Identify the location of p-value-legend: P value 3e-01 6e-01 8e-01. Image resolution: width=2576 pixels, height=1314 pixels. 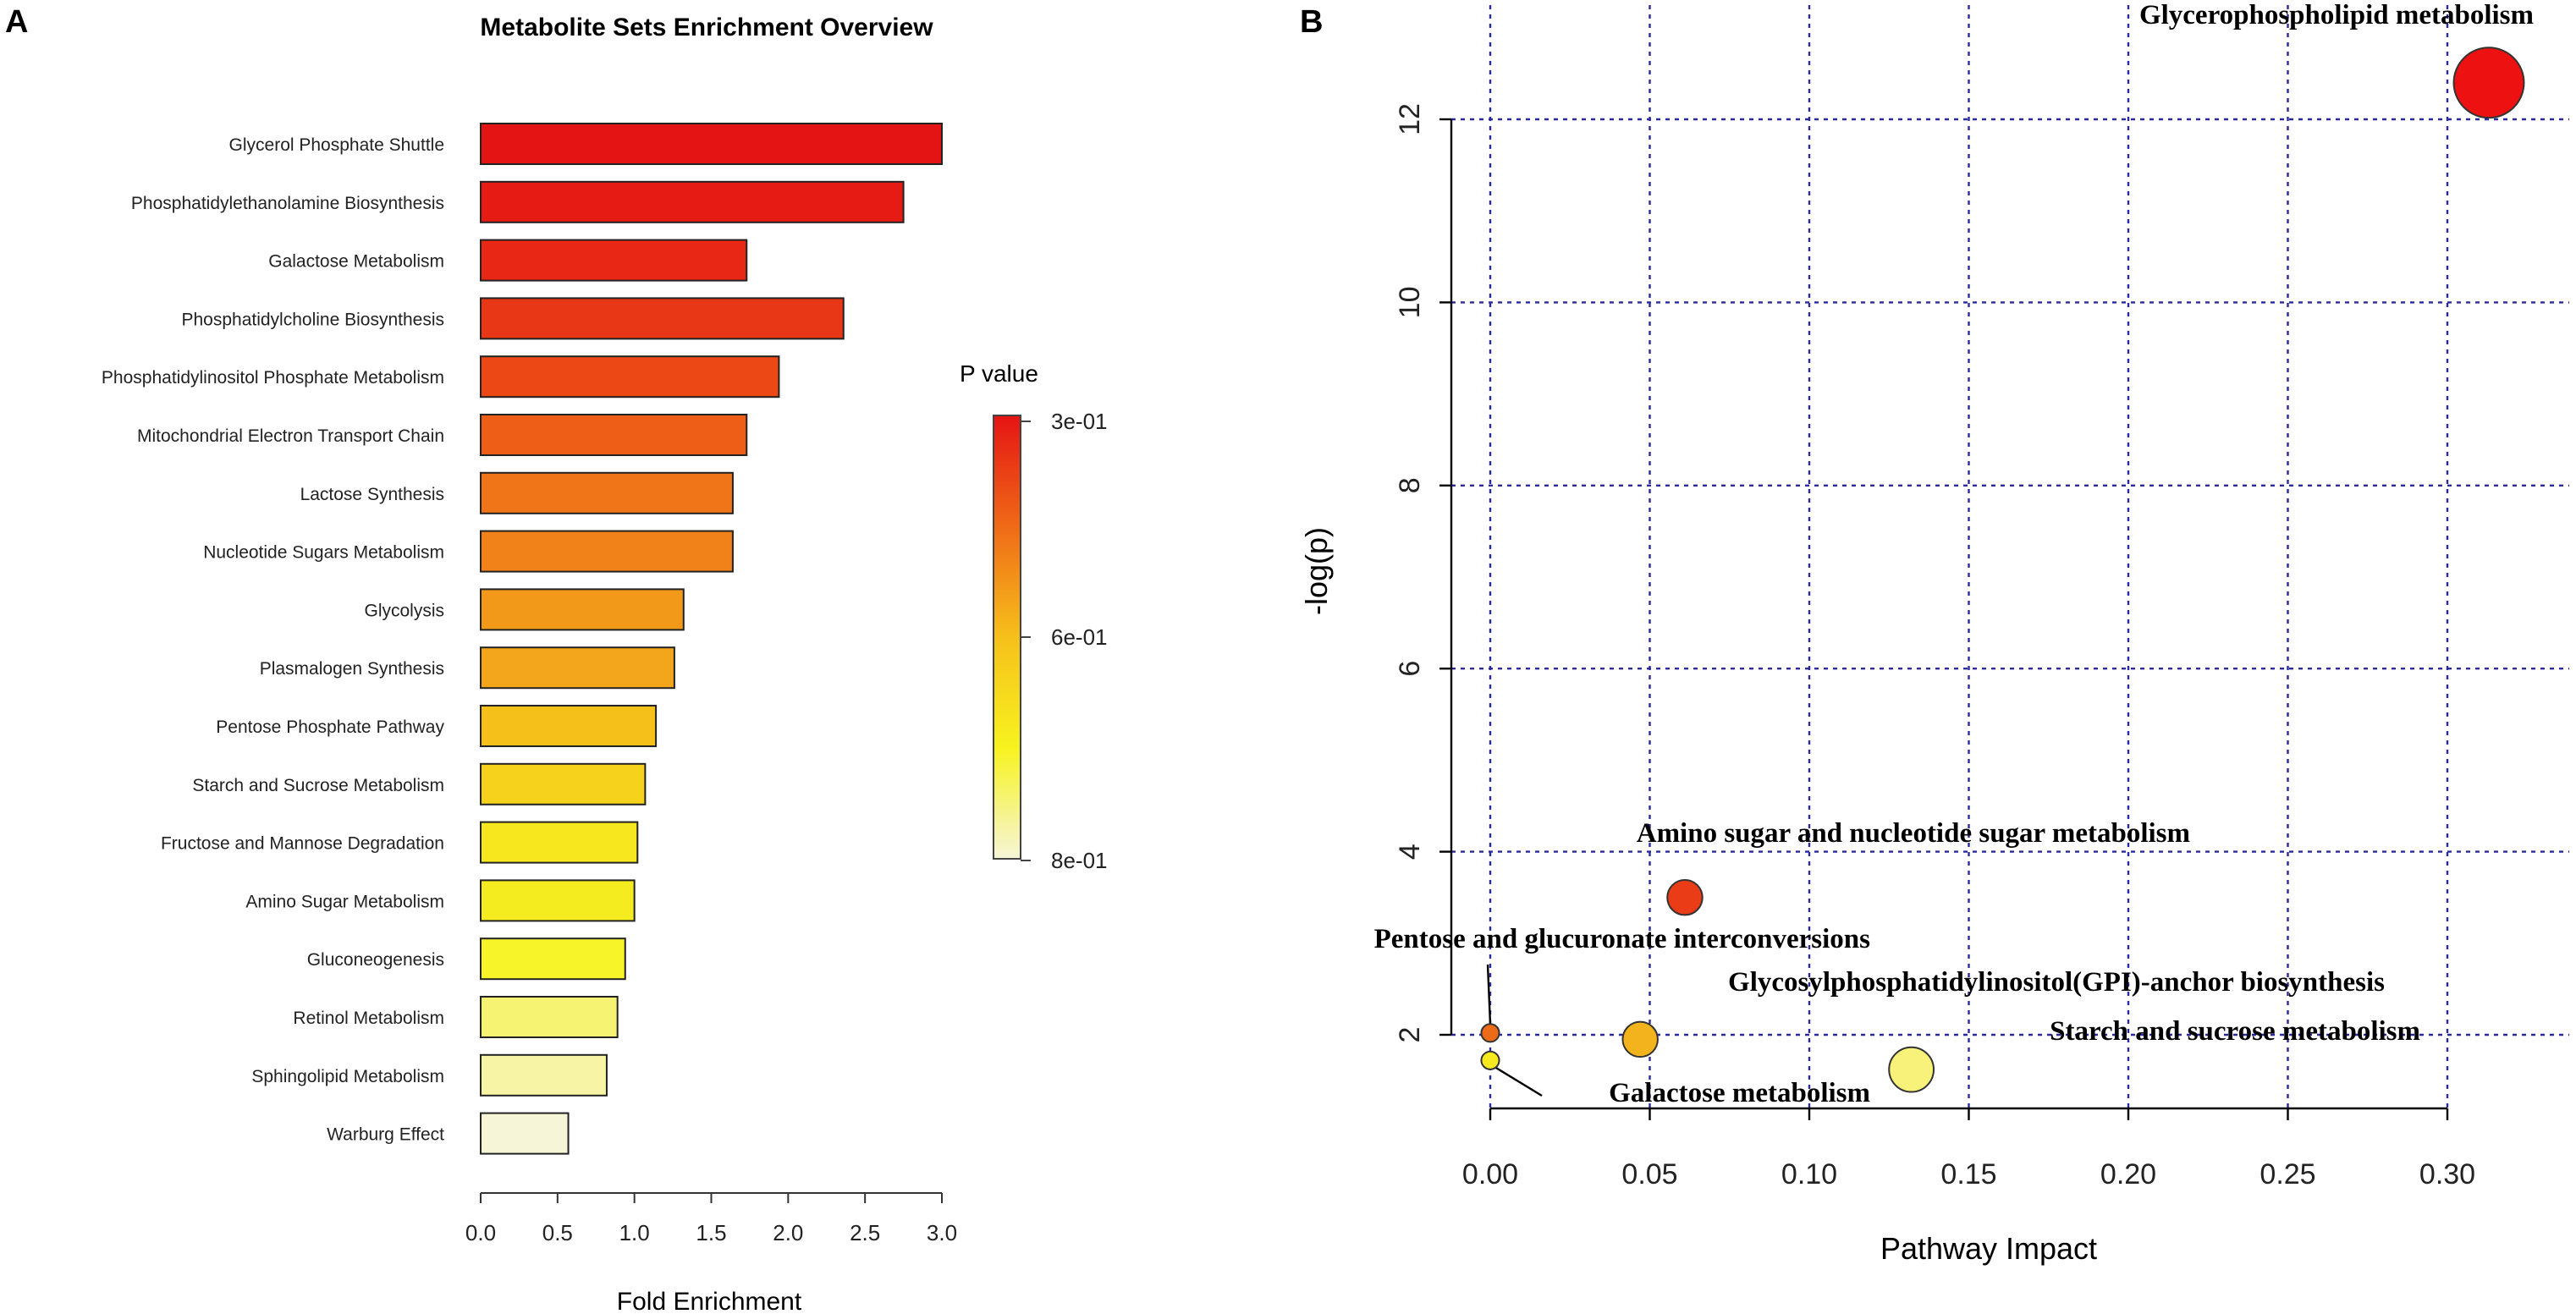
(1034, 616).